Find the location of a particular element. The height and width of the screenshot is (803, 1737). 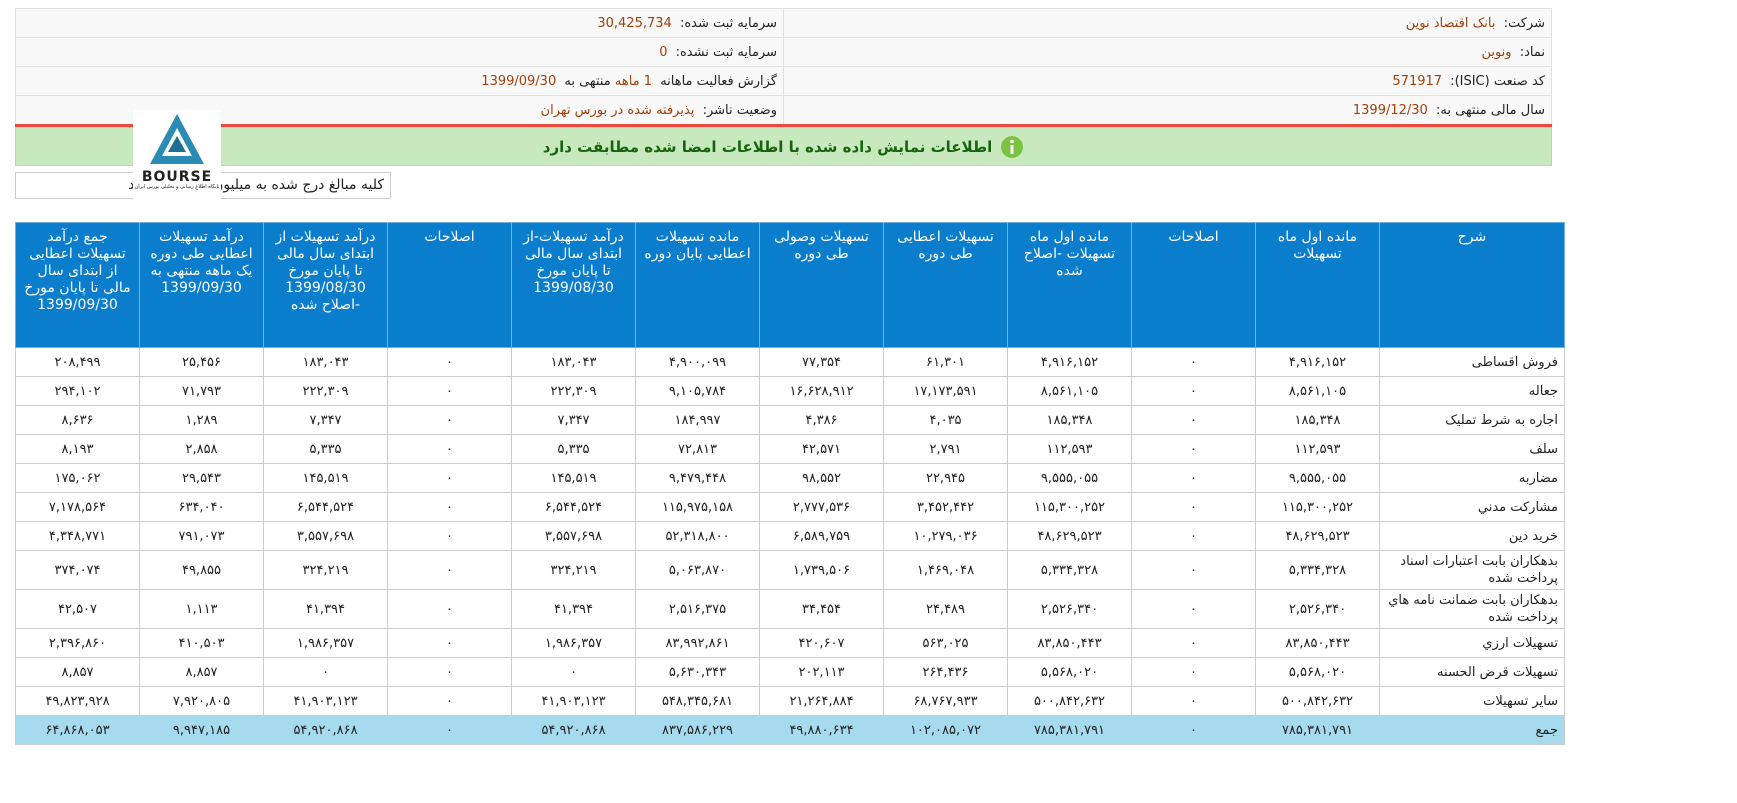

info-value: ونوین is located at coordinates (1496, 52).